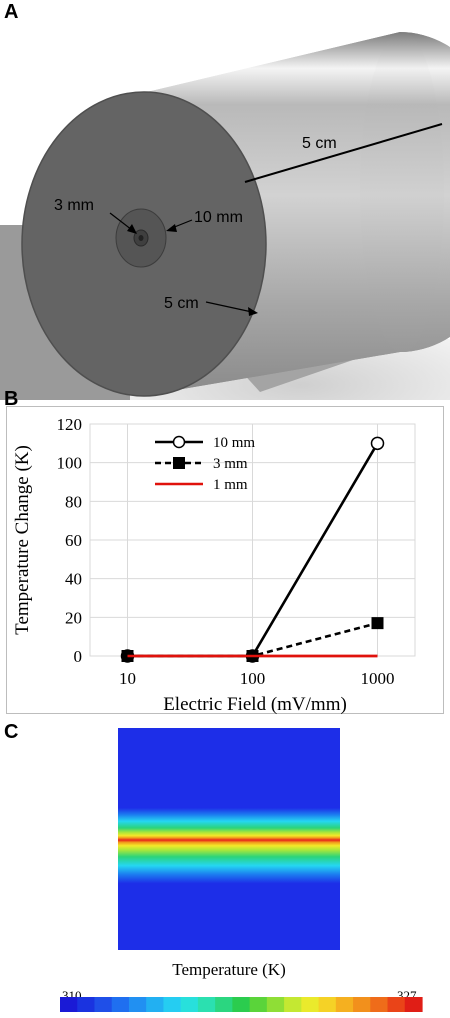  I want to click on legend-label: 1 mm, so click(230, 485).